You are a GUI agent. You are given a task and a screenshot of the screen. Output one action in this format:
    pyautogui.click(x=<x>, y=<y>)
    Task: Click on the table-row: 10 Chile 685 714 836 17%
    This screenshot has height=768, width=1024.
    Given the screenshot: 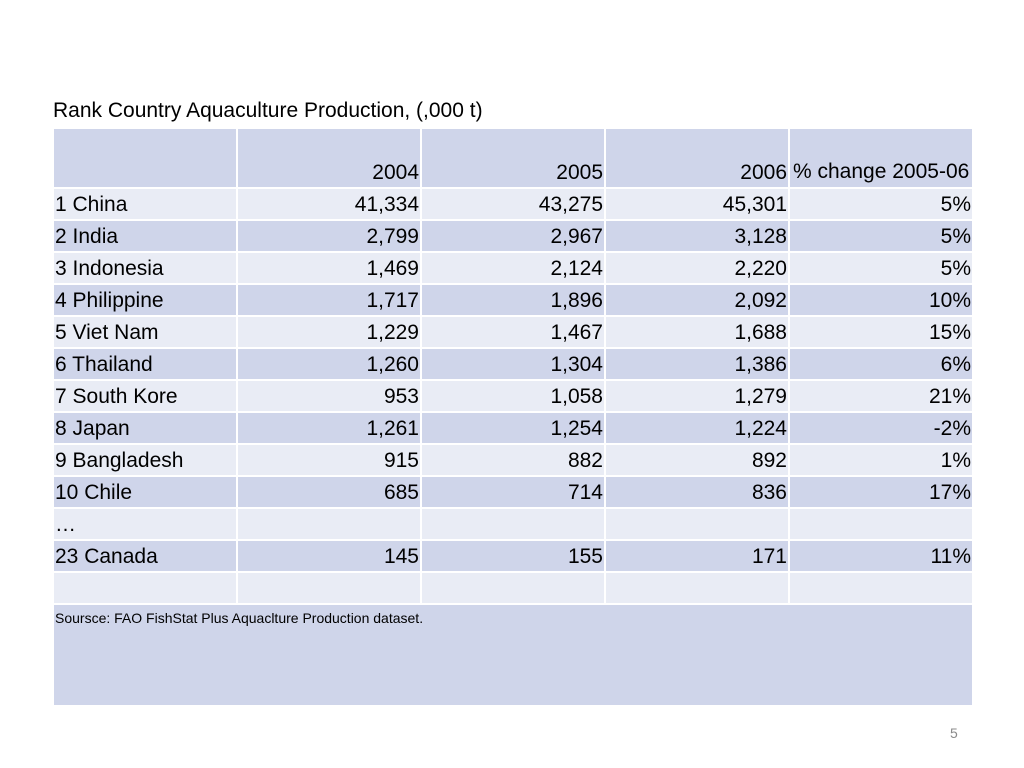 What is the action you would take?
    pyautogui.click(x=513, y=492)
    